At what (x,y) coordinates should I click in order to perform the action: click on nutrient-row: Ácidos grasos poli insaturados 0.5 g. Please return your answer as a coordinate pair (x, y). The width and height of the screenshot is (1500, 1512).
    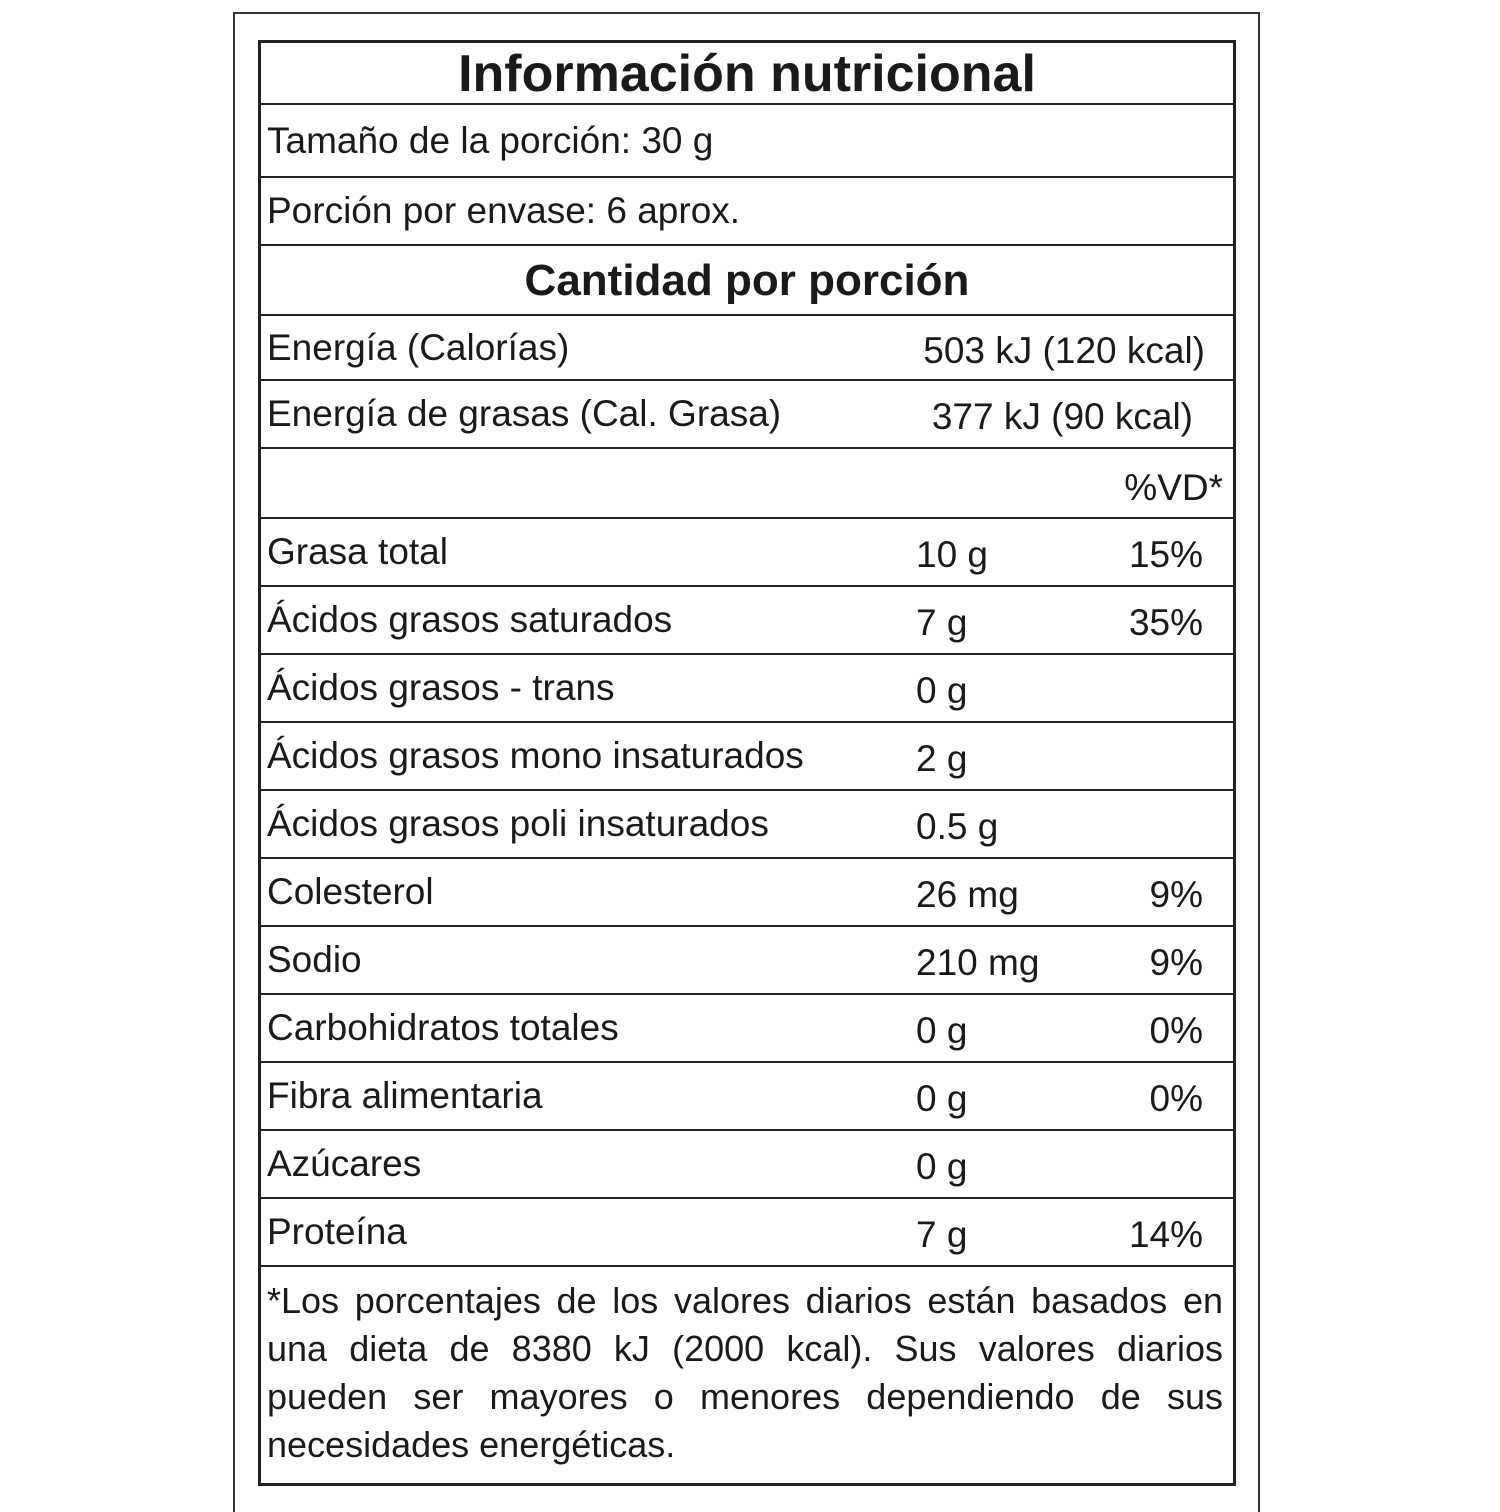
    Looking at the image, I should click on (747, 825).